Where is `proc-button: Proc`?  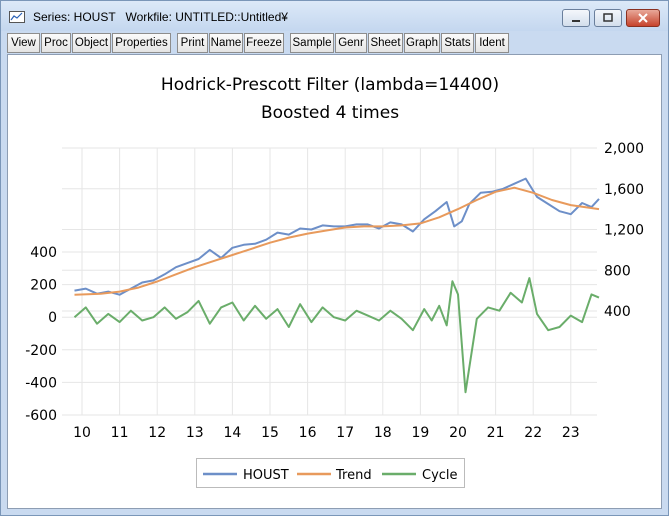
proc-button: Proc is located at coordinates (56, 43).